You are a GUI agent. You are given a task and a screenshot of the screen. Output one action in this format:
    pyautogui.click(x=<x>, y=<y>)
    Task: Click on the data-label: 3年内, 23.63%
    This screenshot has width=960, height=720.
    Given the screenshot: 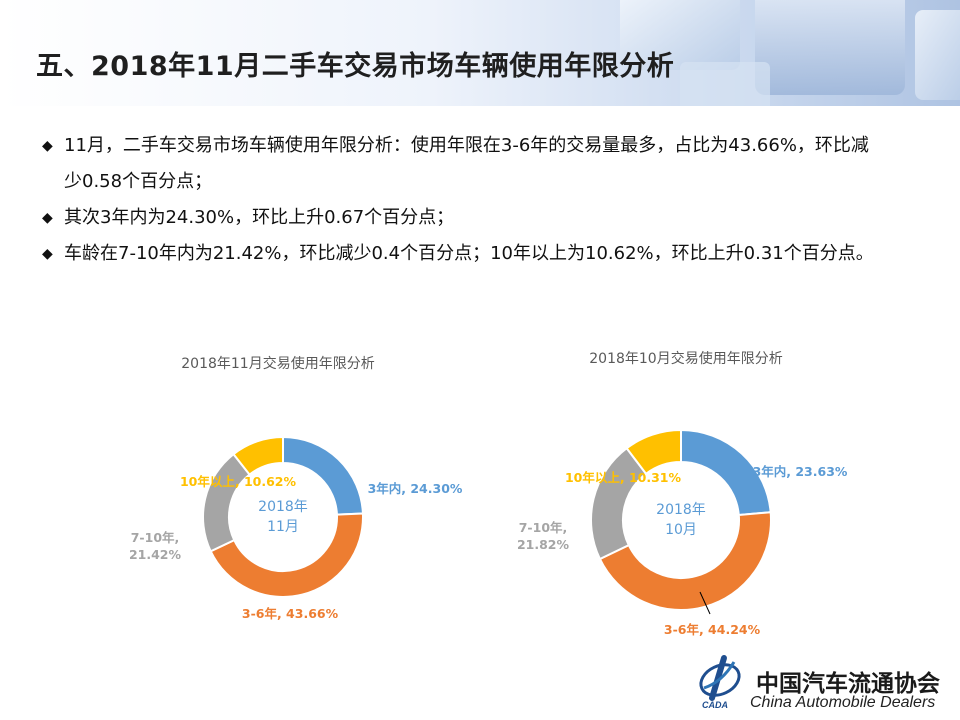 What is the action you would take?
    pyautogui.click(x=800, y=471)
    